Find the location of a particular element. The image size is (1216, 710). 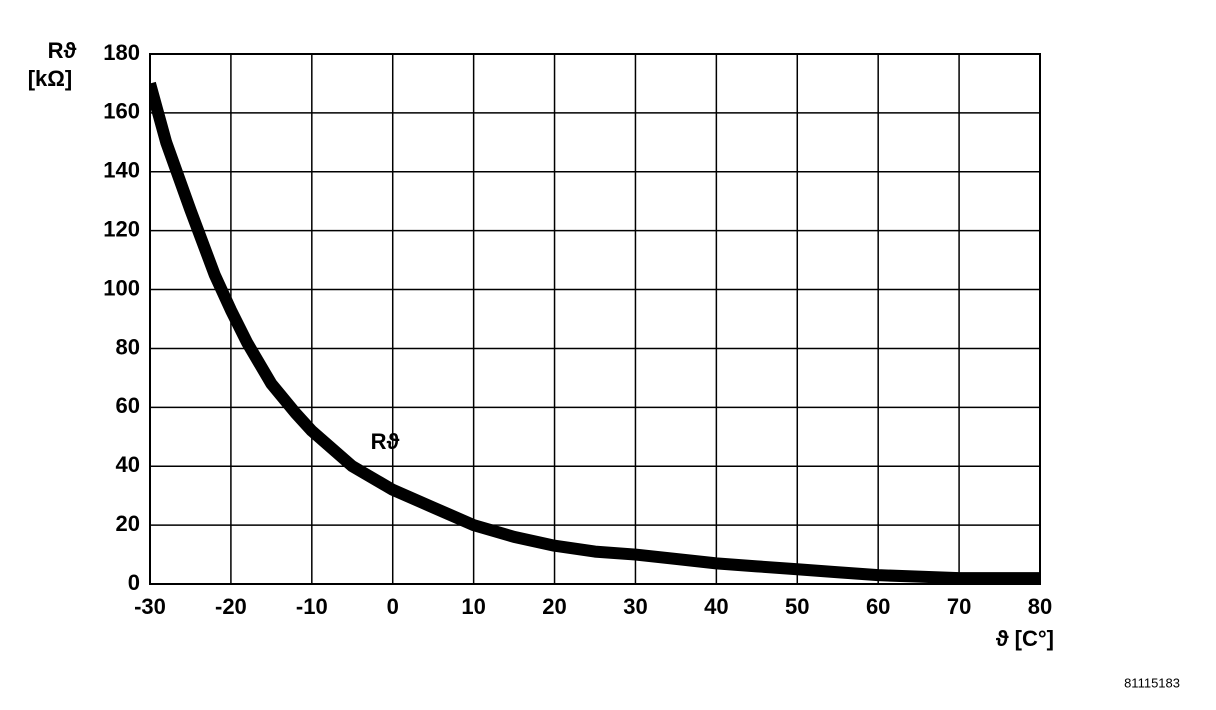

figure-id: 81115183 is located at coordinates (1152, 682).